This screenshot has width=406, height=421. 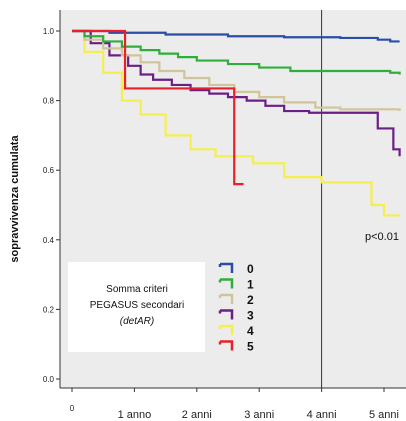 I want to click on x-tick-label: 1 anno, so click(x=135, y=415).